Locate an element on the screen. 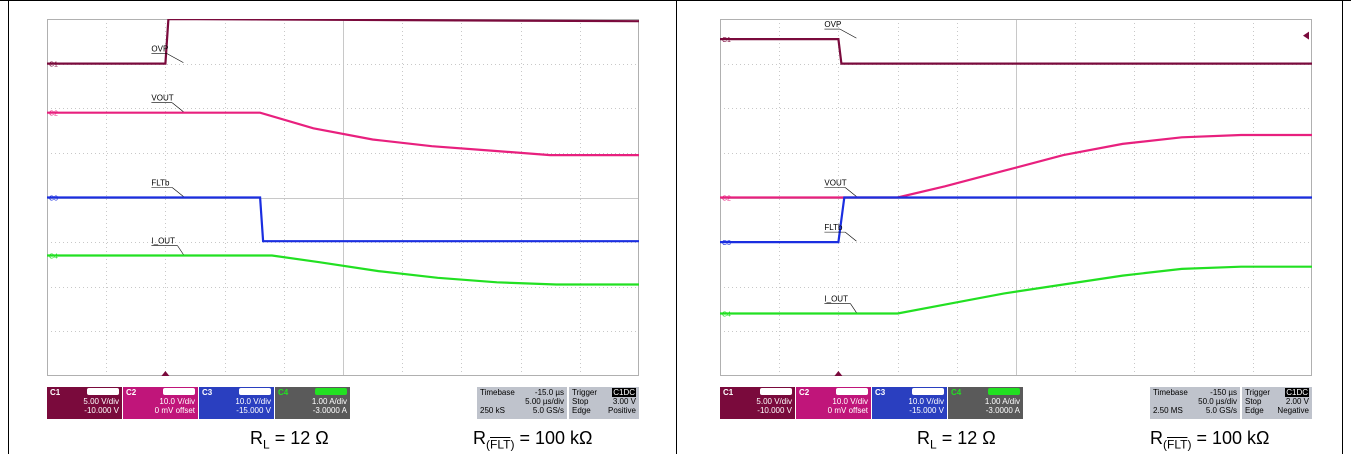 The image size is (1351, 454). channel-marker-c3: C3 is located at coordinates (53, 199).